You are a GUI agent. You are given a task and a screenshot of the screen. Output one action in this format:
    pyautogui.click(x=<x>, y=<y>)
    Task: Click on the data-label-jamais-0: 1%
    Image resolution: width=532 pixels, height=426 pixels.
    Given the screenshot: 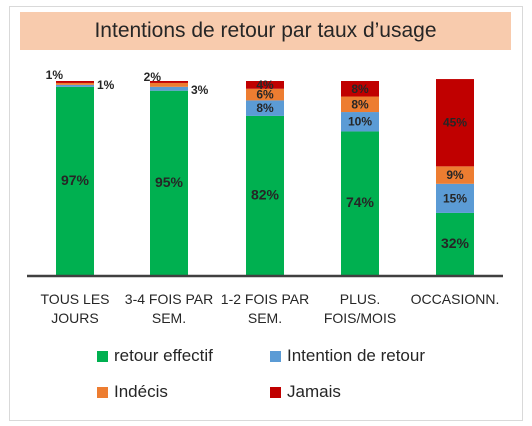 What is the action you would take?
    pyautogui.click(x=55, y=75)
    